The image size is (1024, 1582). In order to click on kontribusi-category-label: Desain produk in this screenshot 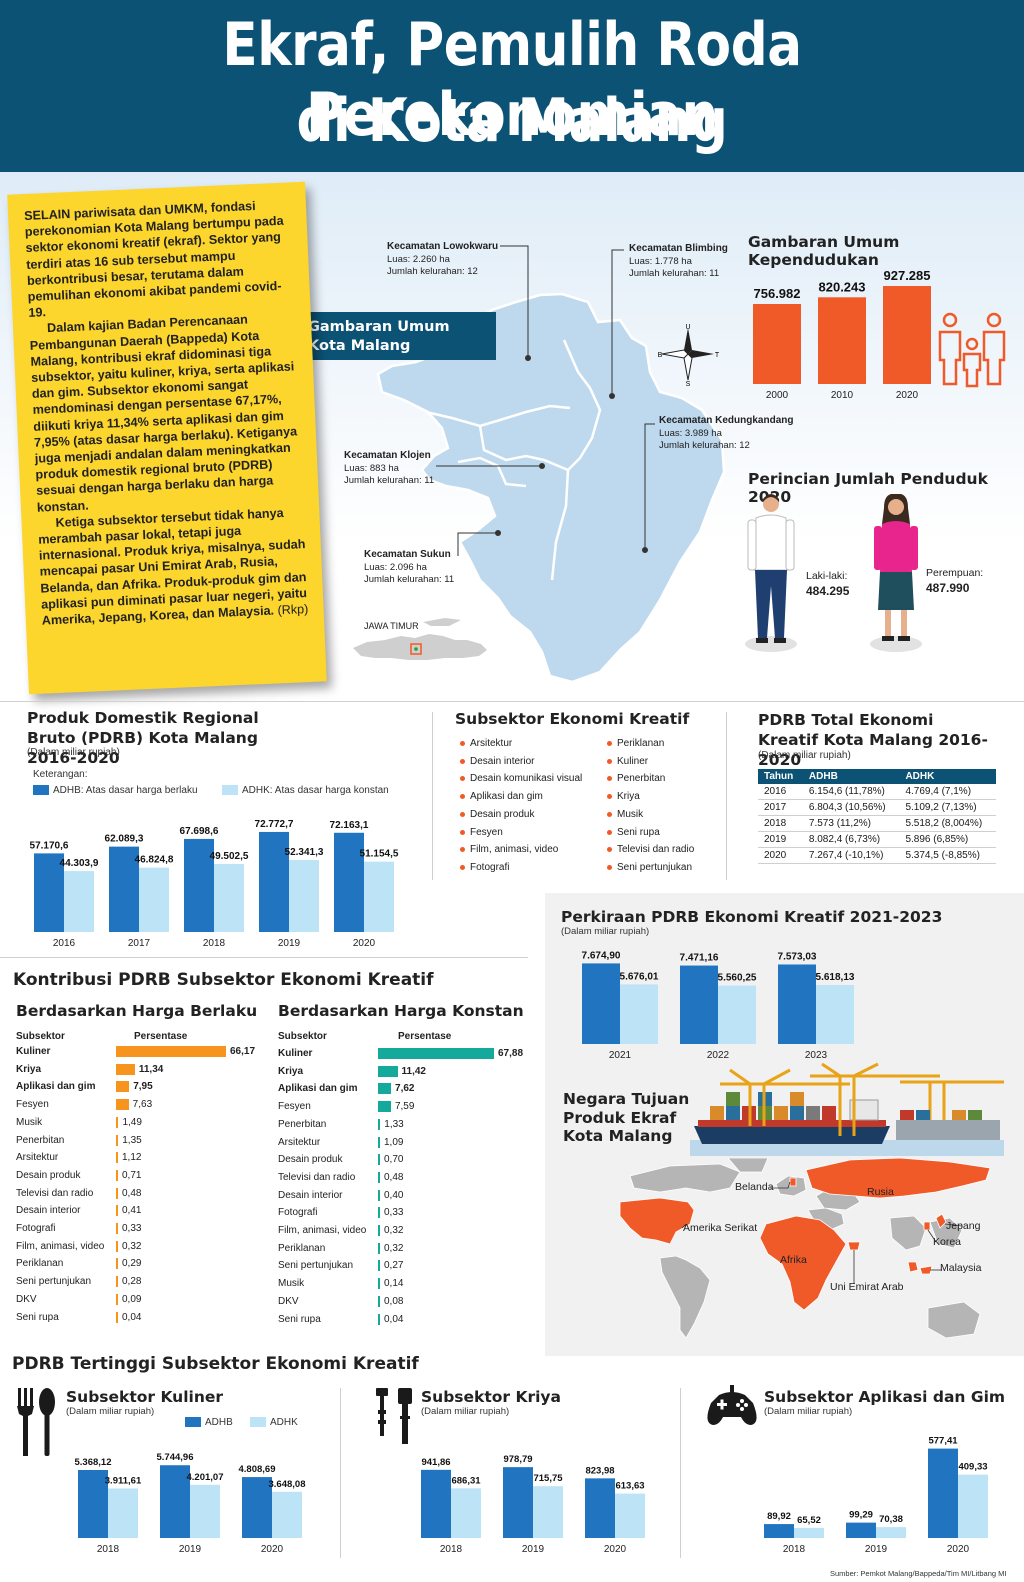, I will do `click(310, 1160)`.